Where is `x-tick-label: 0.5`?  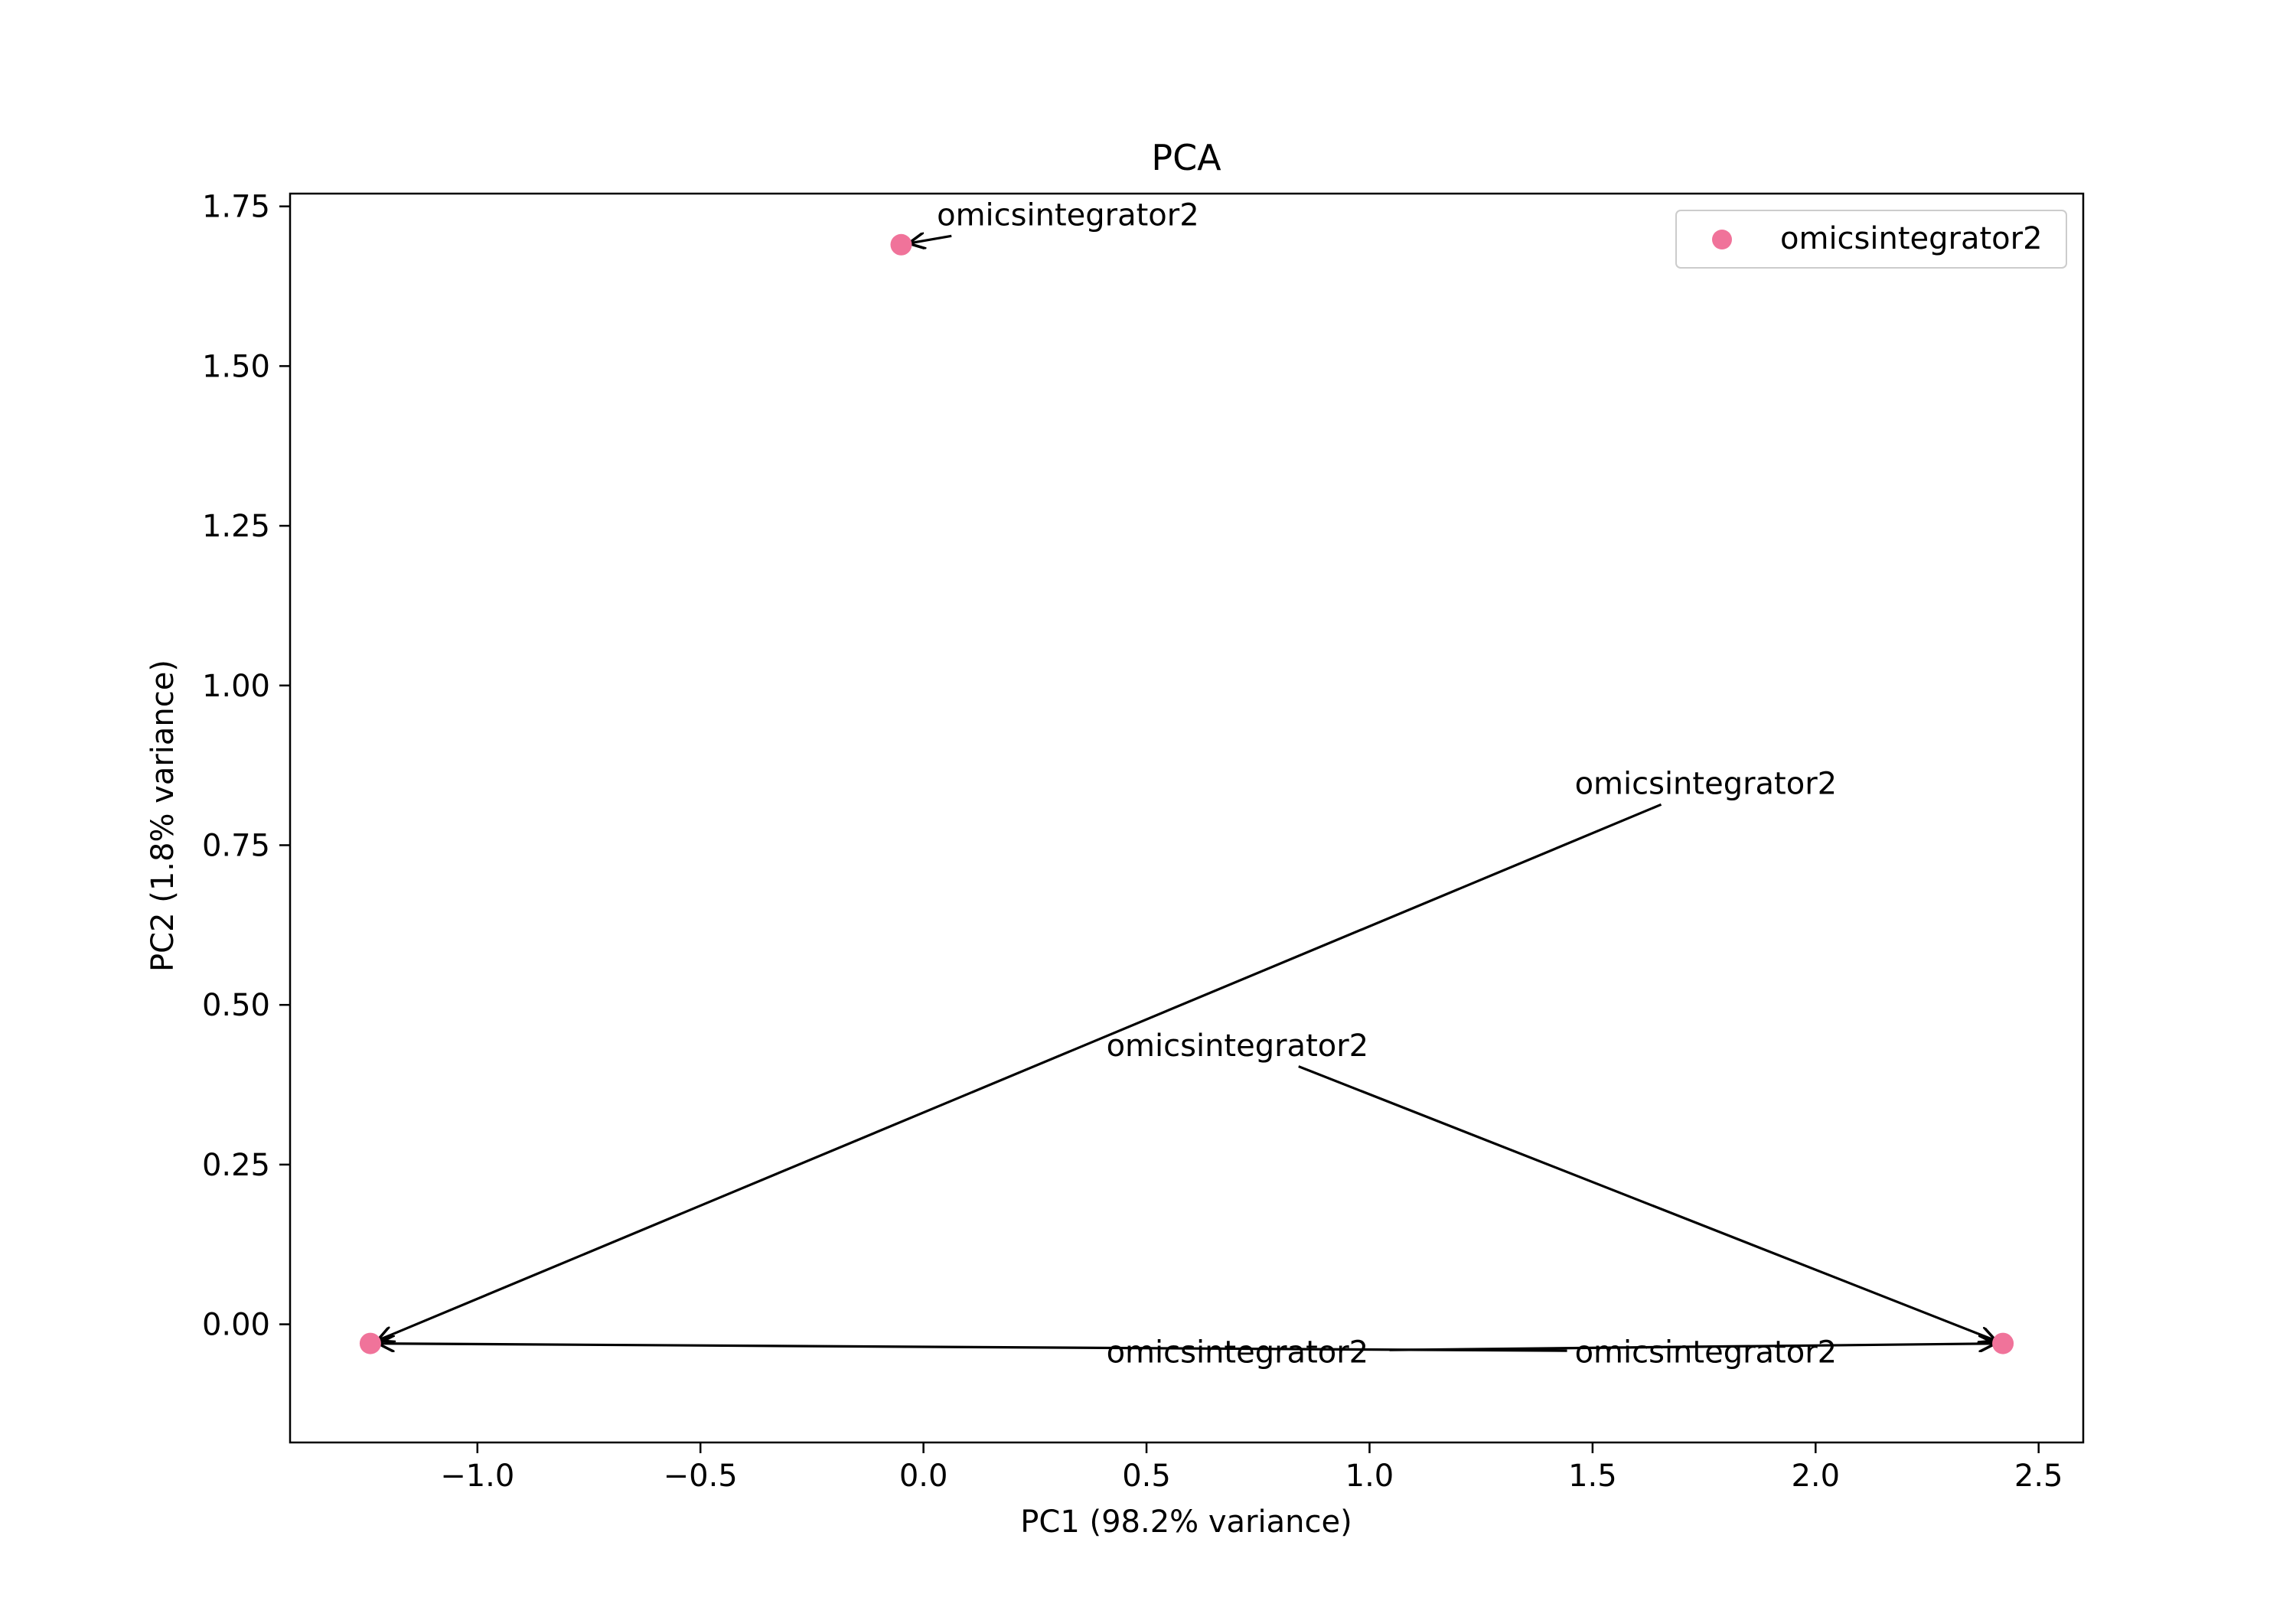
x-tick-label: 0.5 is located at coordinates (1146, 1476).